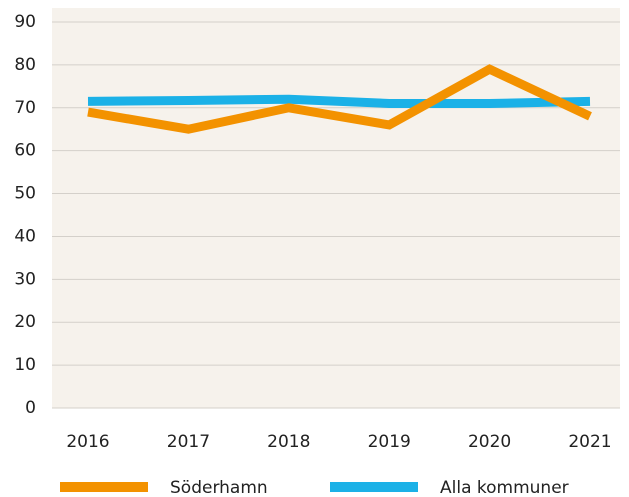 The height and width of the screenshot is (497, 629). Describe the element at coordinates (25, 65) in the screenshot. I see `y-tick-label: 80` at that location.